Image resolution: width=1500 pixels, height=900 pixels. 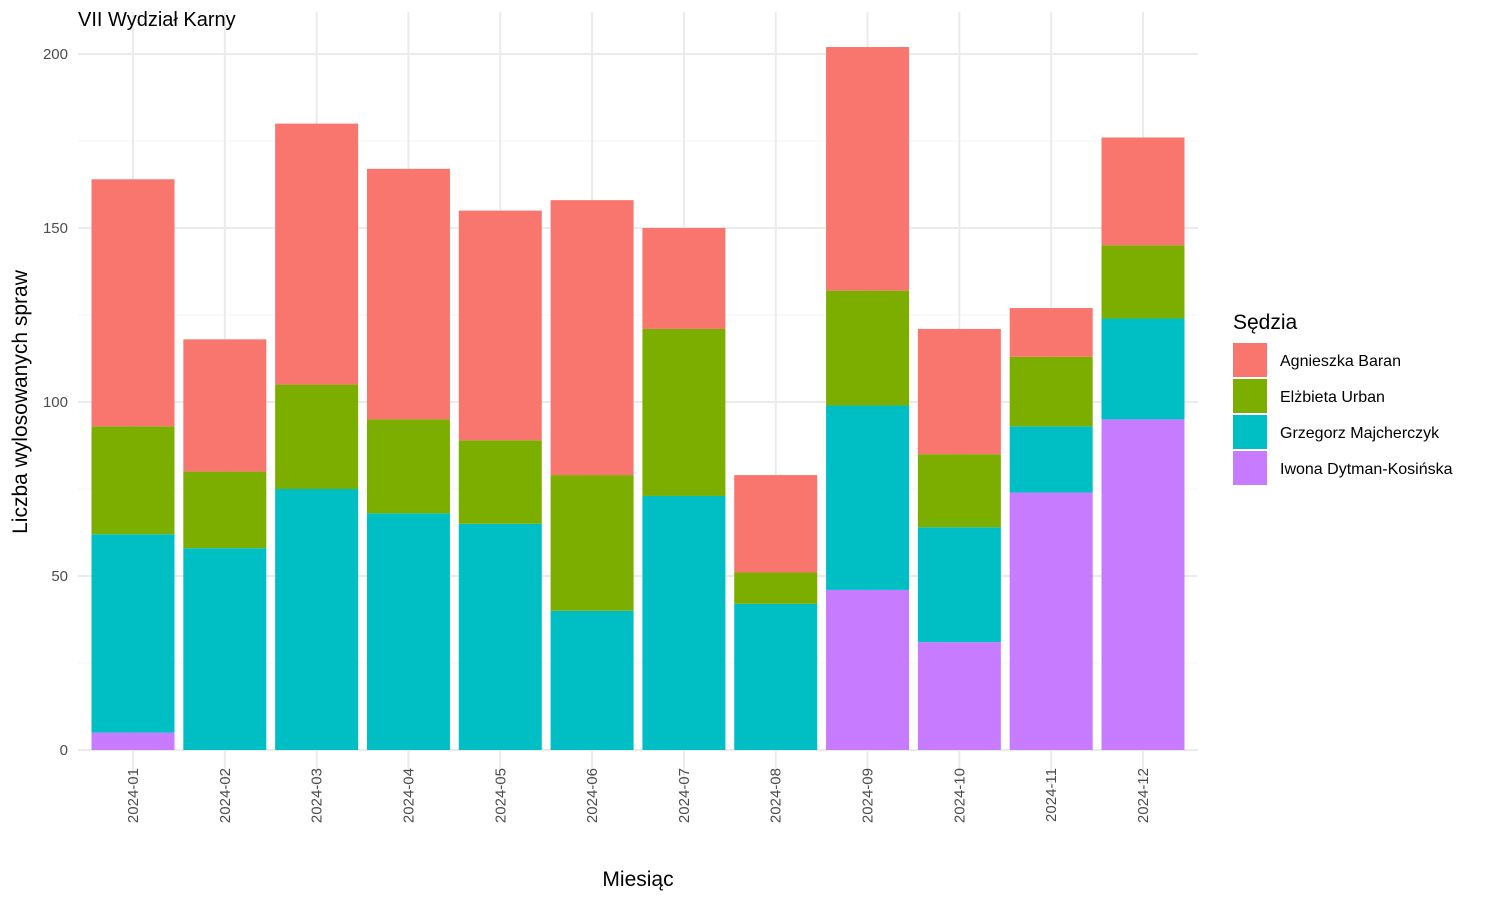 I want to click on x-tick-label: 2024-11, so click(x=1051, y=795).